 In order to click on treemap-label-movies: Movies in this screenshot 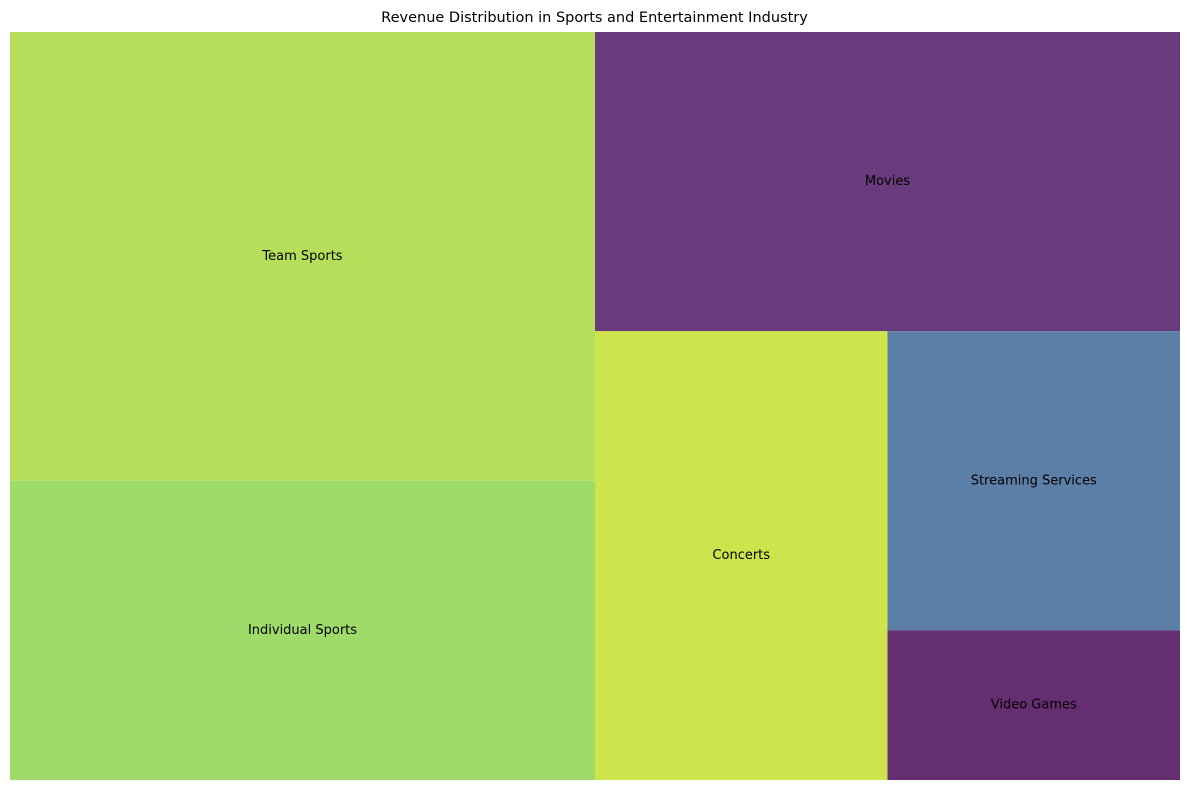, I will do `click(887, 181)`.